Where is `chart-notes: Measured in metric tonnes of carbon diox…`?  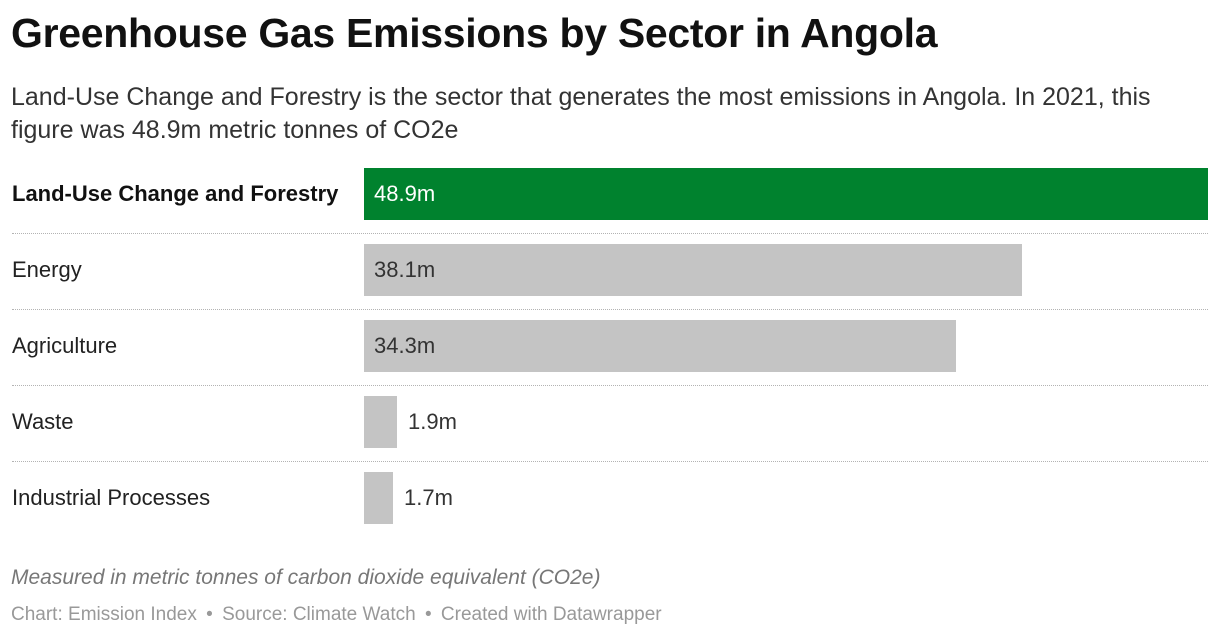
chart-notes: Measured in metric tonnes of carbon diox… is located at coordinates (306, 577).